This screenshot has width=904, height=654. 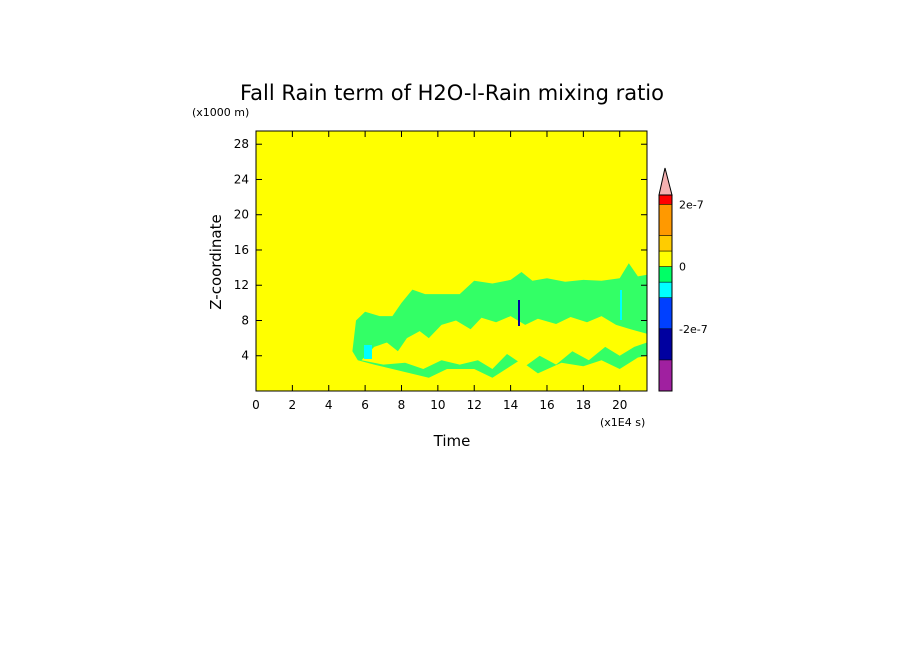 I want to click on colorbar-label: 0, so click(x=682, y=267).